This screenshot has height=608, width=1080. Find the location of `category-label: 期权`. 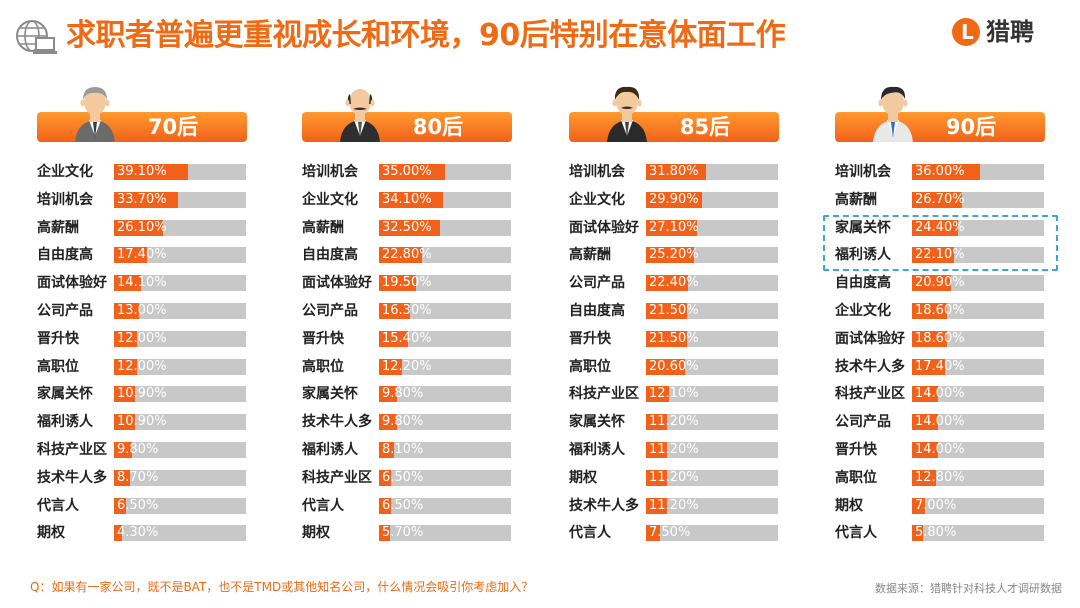

category-label: 期权 is located at coordinates (849, 505).